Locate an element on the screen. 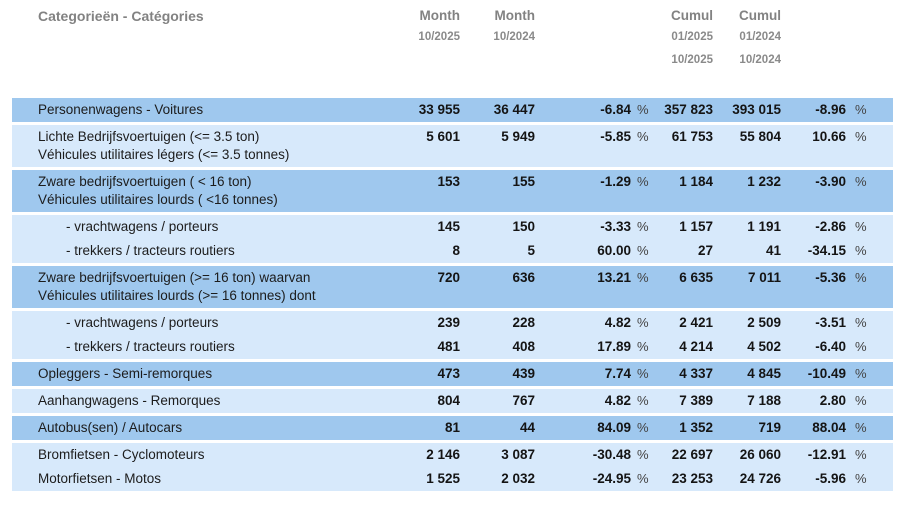  cumul-previous-value: 24 726 is located at coordinates (760, 478).